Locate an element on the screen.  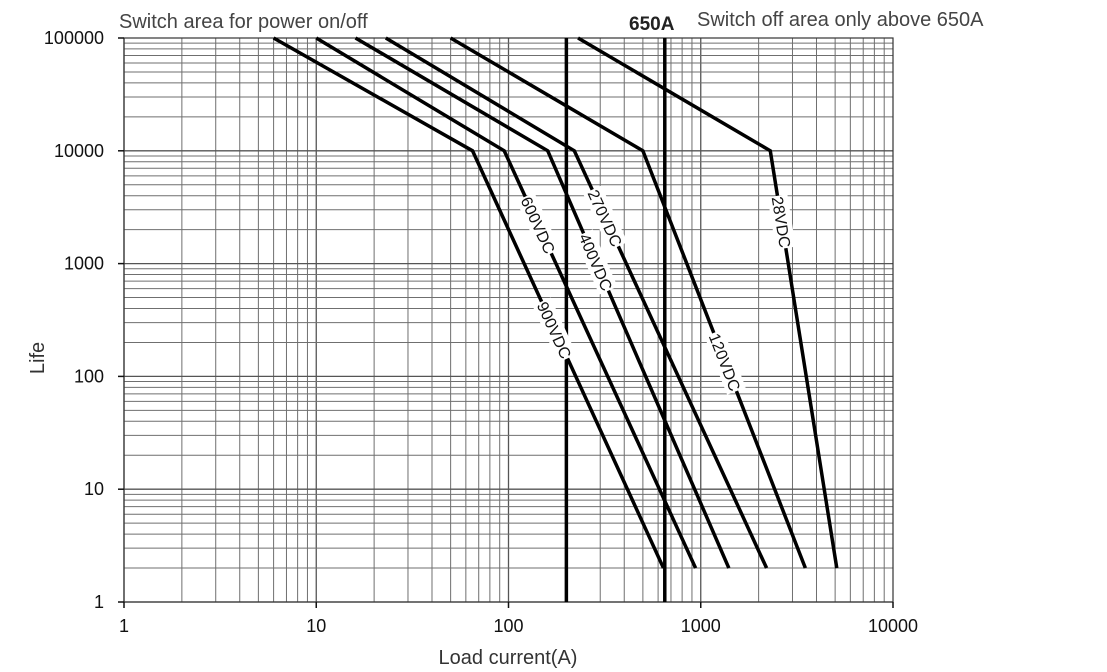
series-label: 120VDC is located at coordinates (724, 362).